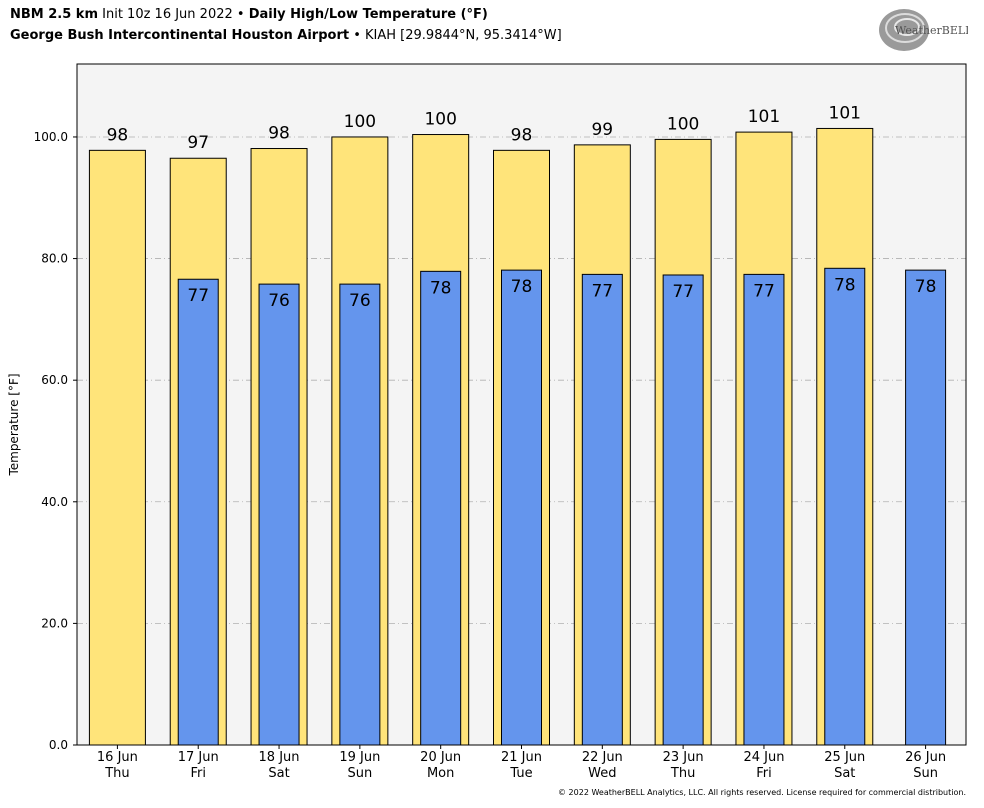 The height and width of the screenshot is (808, 984). Describe the element at coordinates (520, 773) in the screenshot. I see `x-tick-day: Tue` at that location.